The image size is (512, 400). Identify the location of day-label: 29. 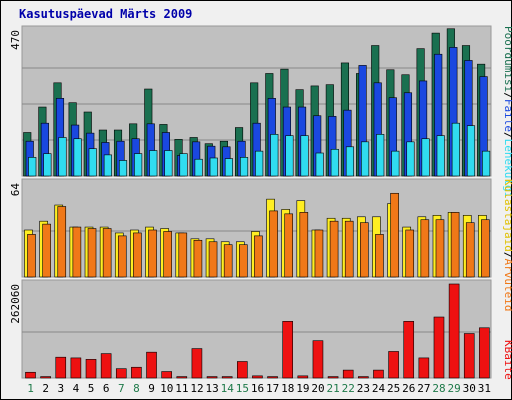
(454, 388).